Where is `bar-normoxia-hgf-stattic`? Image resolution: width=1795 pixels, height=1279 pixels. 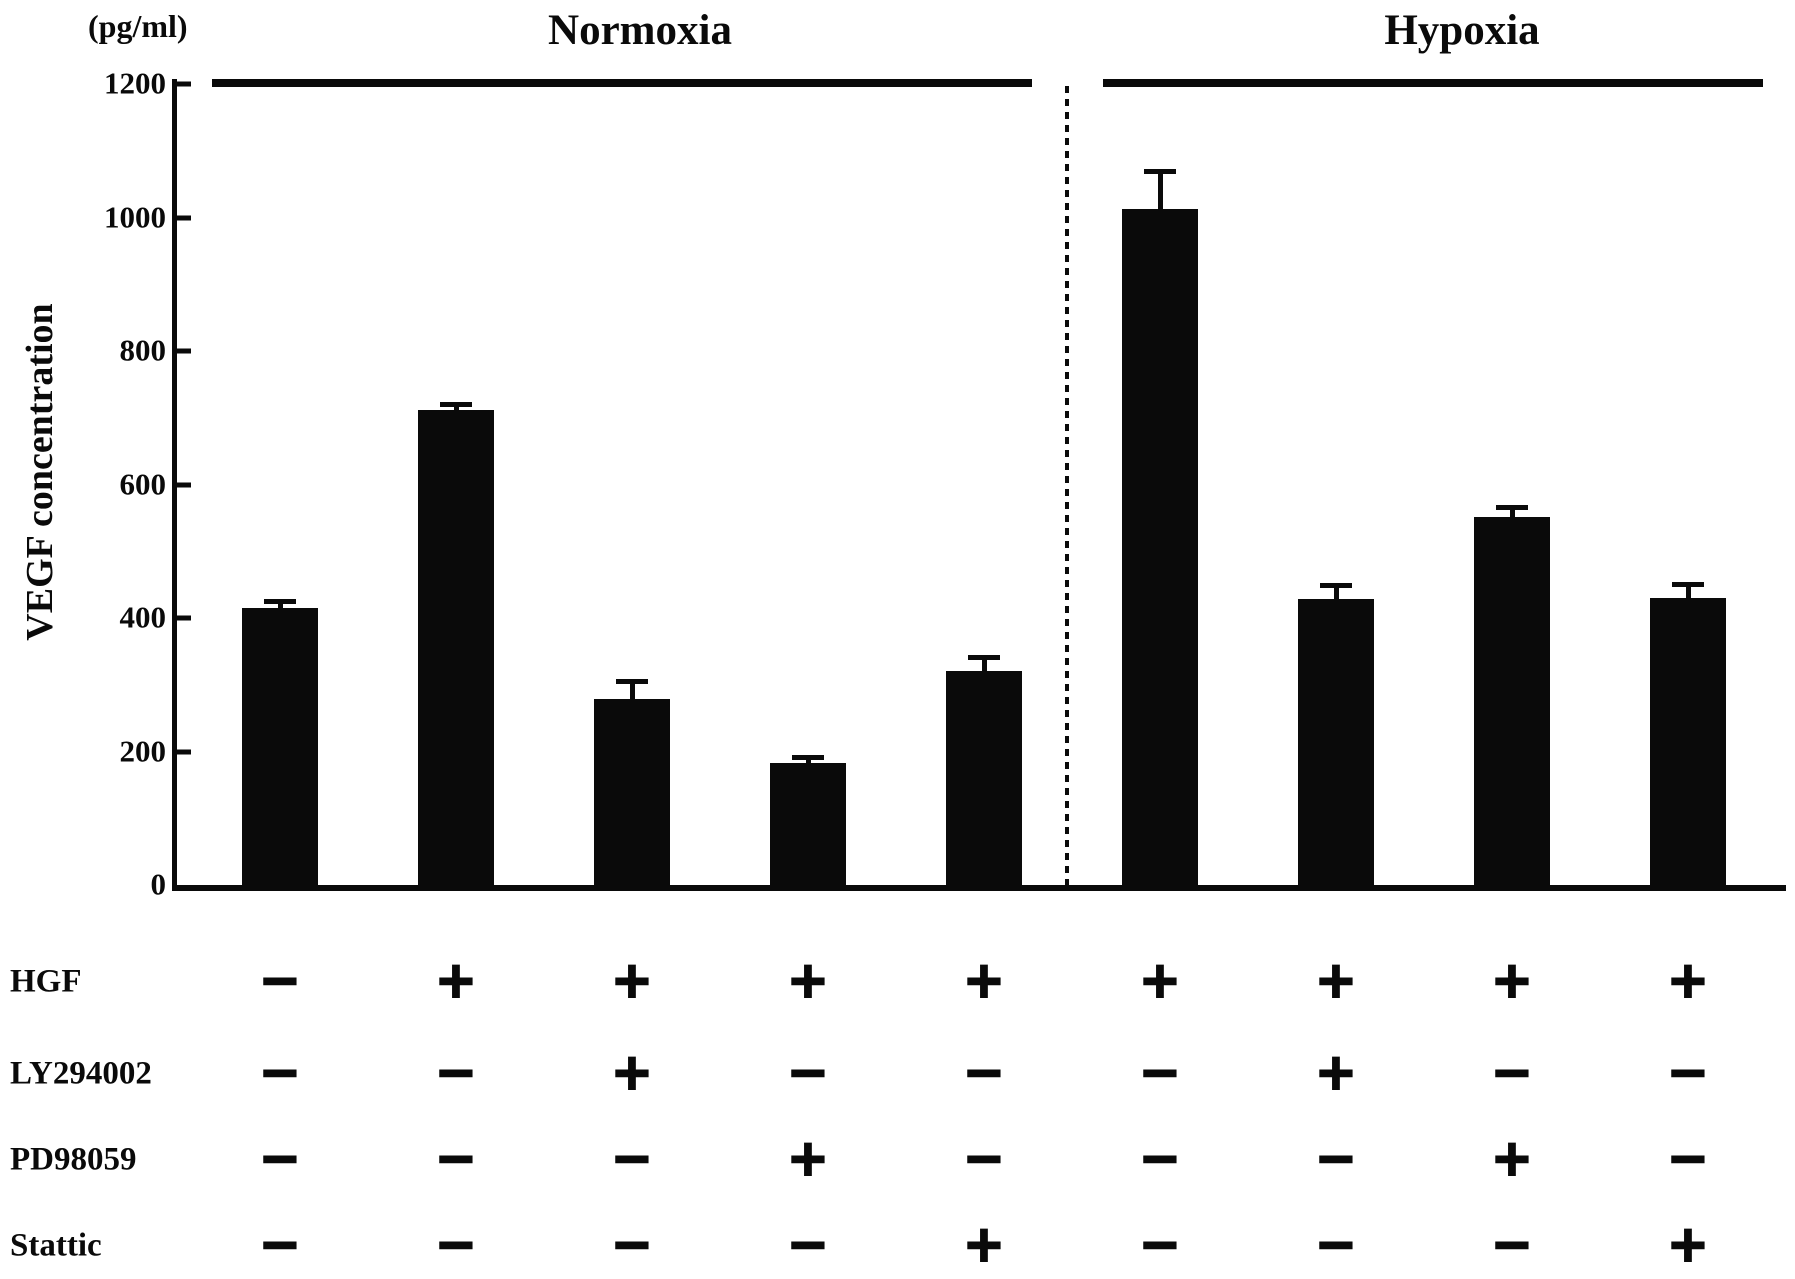 bar-normoxia-hgf-stattic is located at coordinates (984, 780).